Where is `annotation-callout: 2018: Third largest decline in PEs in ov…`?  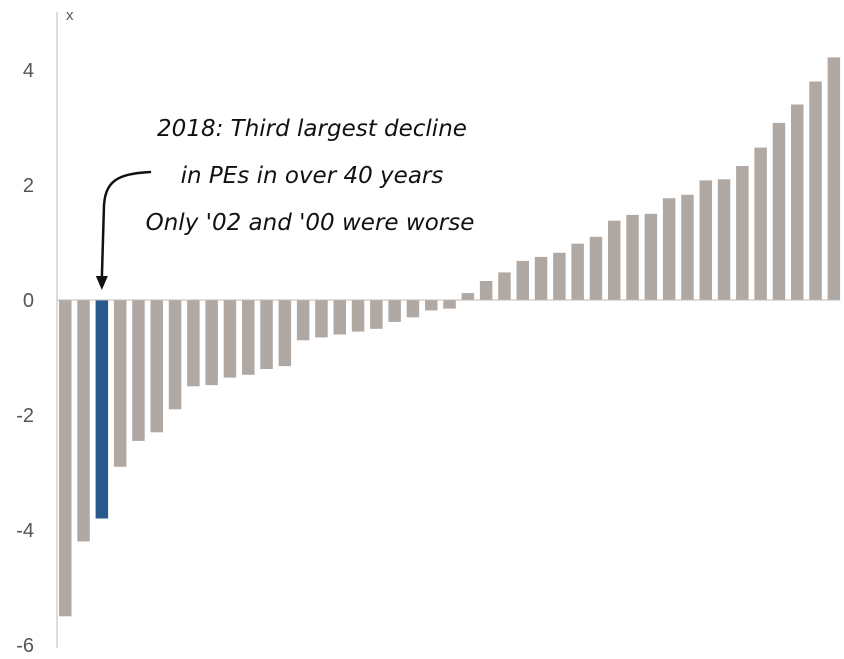 annotation-callout: 2018: Third largest decline in PEs in ov… is located at coordinates (285, 203).